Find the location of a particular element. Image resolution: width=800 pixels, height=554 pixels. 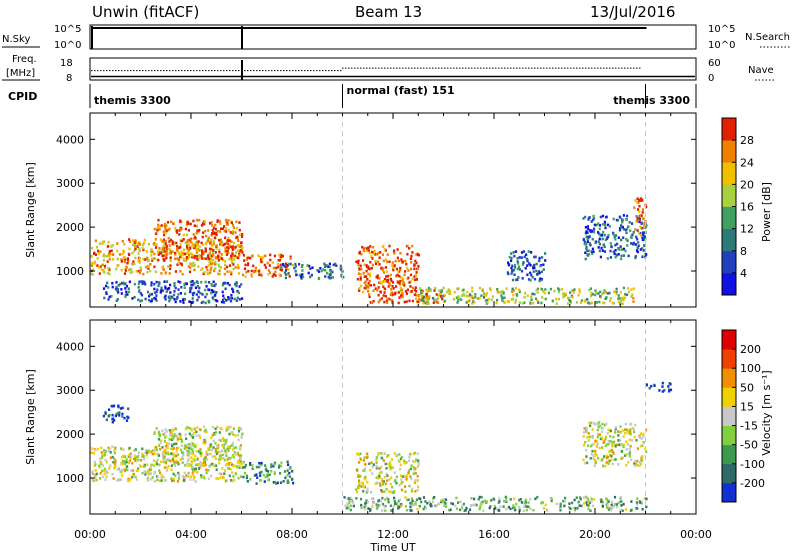

colorbar-tick-label: 24 is located at coordinates (747, 162).